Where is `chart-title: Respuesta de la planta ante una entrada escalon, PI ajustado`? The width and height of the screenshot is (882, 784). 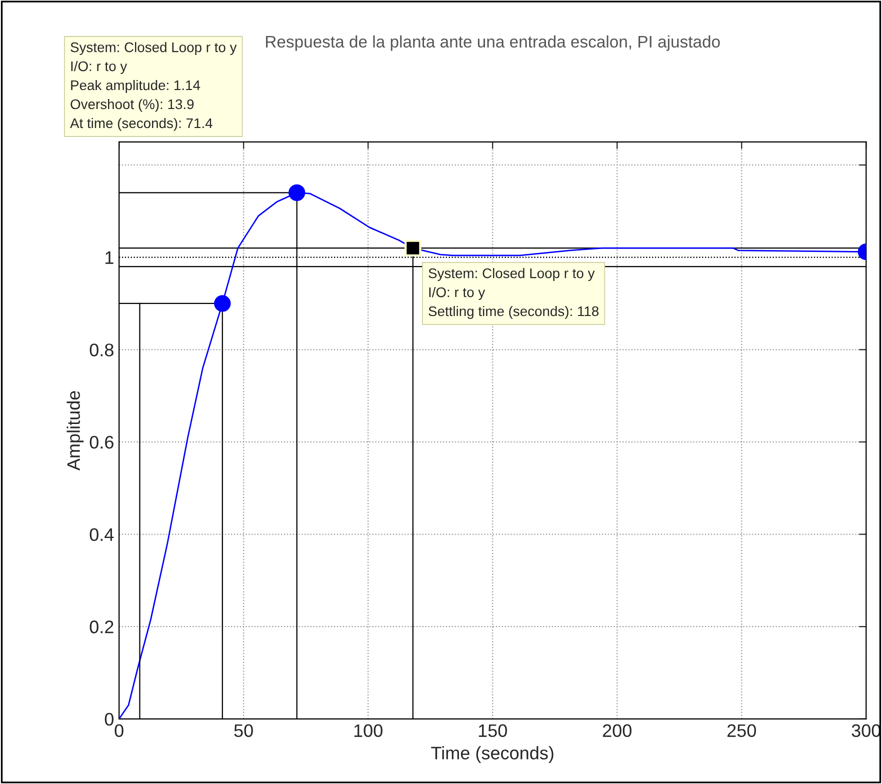 chart-title: Respuesta de la planta ante una entrada escalon, PI ajustado is located at coordinates (493, 43).